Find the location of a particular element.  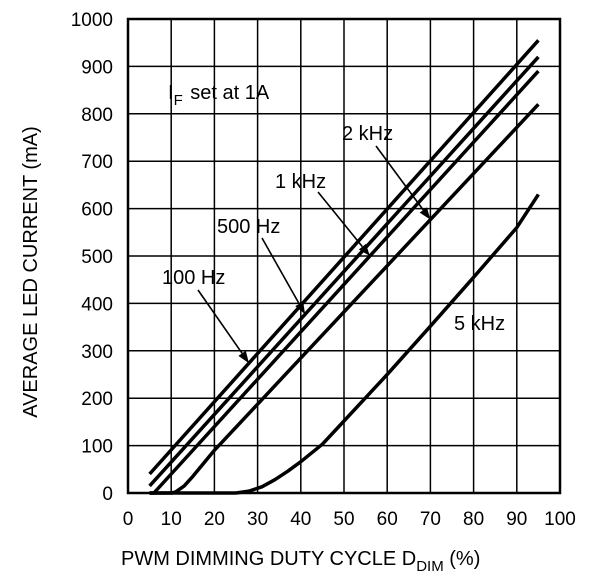

x-axis-title-main: PWM DIMMING DUTY CYCLE D is located at coordinates (268, 559).